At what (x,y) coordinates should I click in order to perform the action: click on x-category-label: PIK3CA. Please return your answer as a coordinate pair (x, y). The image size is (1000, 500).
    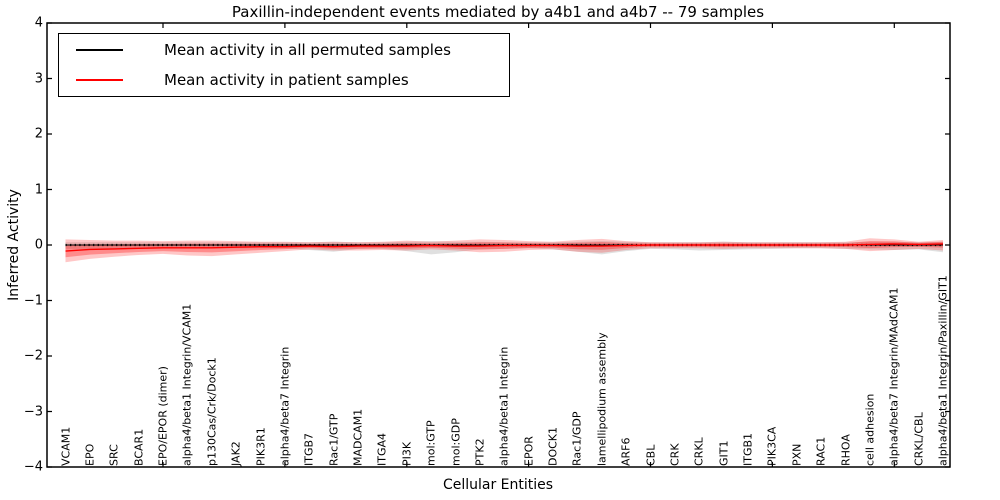
    Looking at the image, I should click on (772, 446).